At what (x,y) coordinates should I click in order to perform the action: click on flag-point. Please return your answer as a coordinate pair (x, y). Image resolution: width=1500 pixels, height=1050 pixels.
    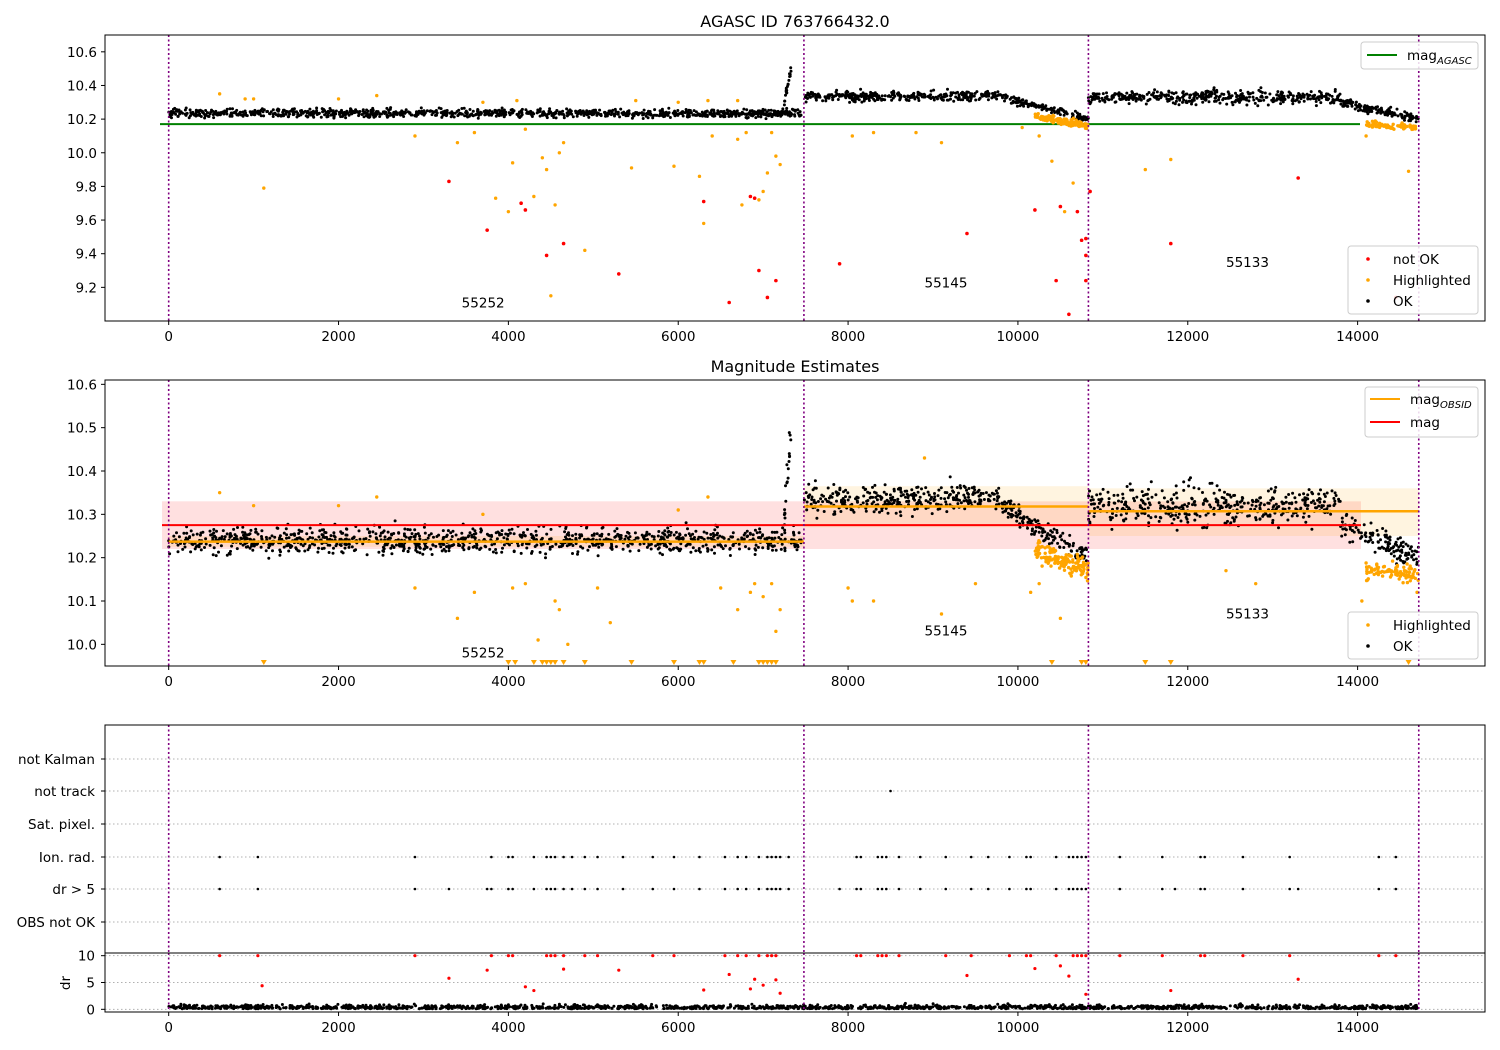
    Looking at the image, I should click on (890, 791).